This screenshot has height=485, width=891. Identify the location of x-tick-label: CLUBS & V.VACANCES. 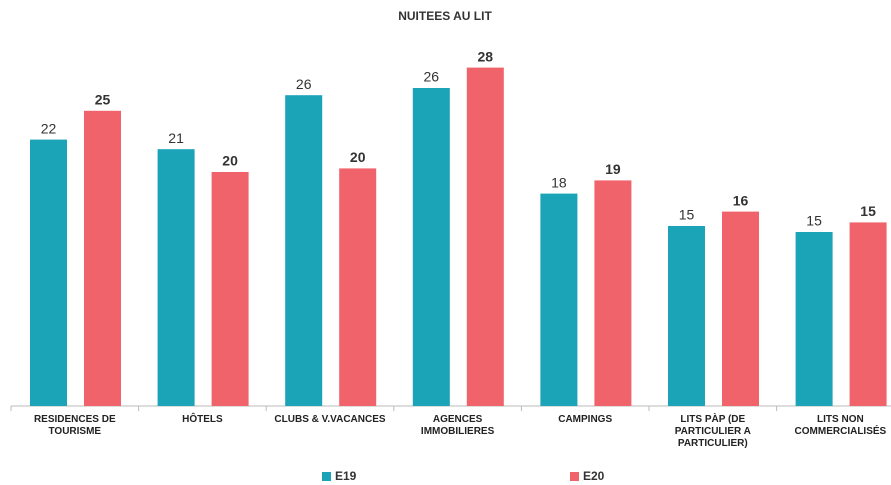
(330, 419).